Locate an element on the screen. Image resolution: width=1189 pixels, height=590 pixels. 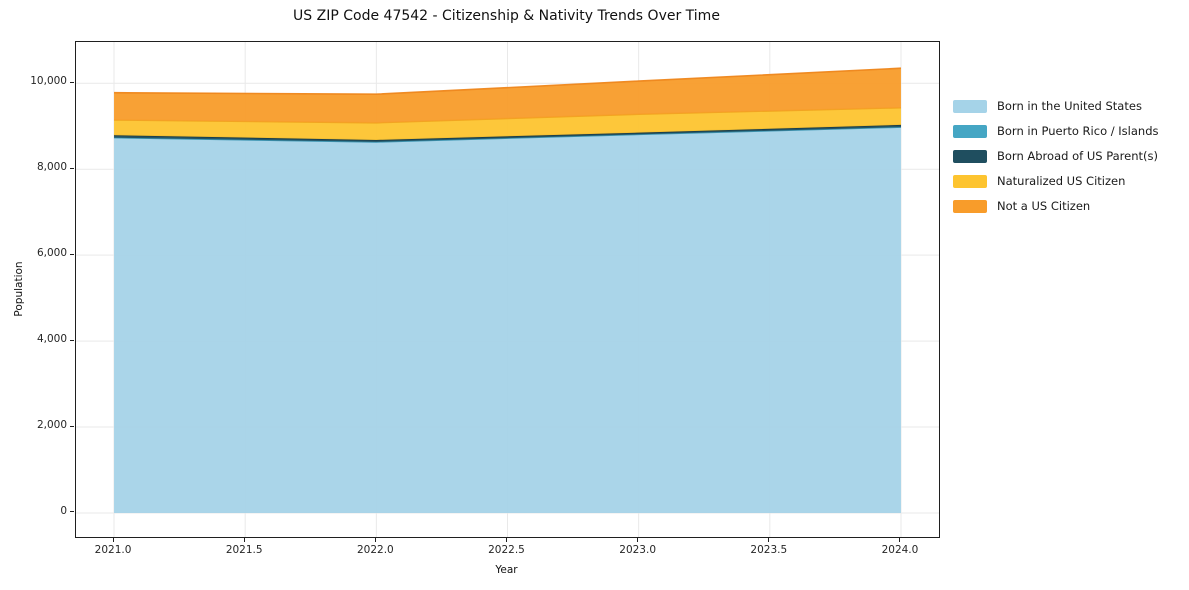
x-tick-label: 2022.0 is located at coordinates (375, 550).